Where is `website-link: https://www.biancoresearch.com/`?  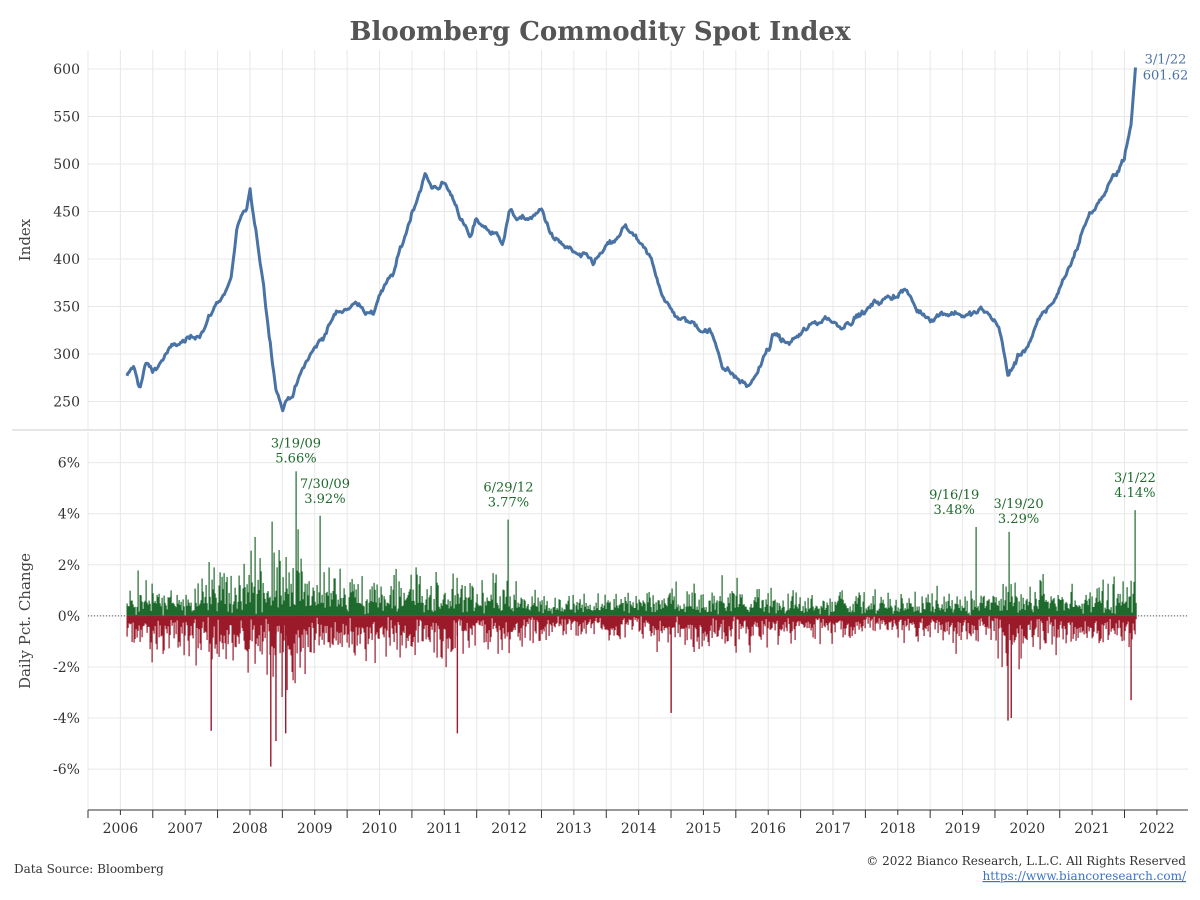
website-link: https://www.biancoresearch.com/ is located at coordinates (1084, 876).